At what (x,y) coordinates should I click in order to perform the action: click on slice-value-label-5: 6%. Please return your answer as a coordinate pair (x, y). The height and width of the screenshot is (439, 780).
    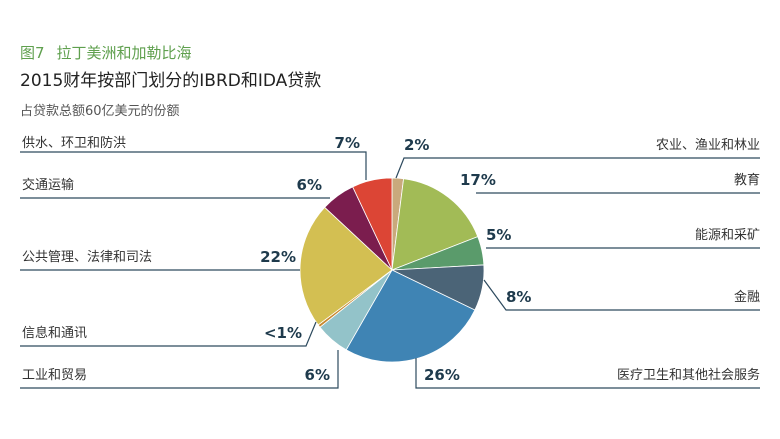
    Looking at the image, I should click on (317, 375).